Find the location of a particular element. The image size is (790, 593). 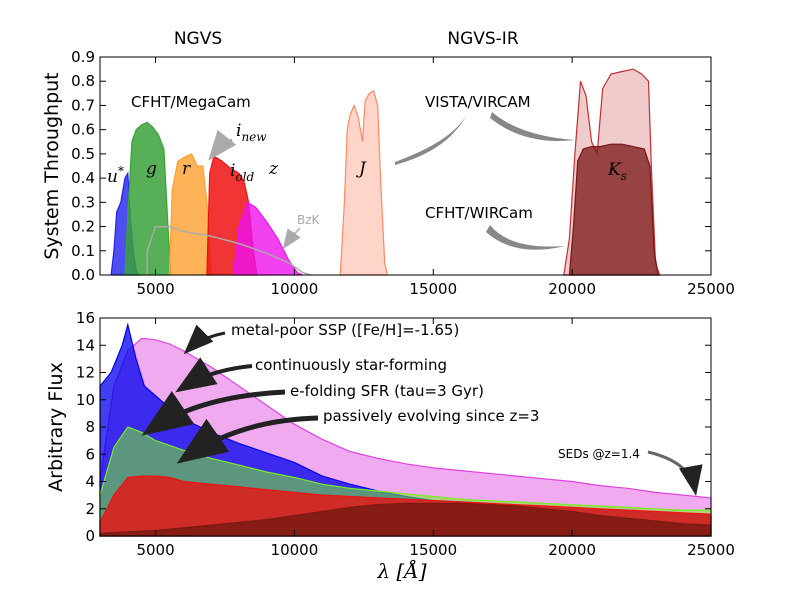

vircam-arrow-right is located at coordinates (532, 127).